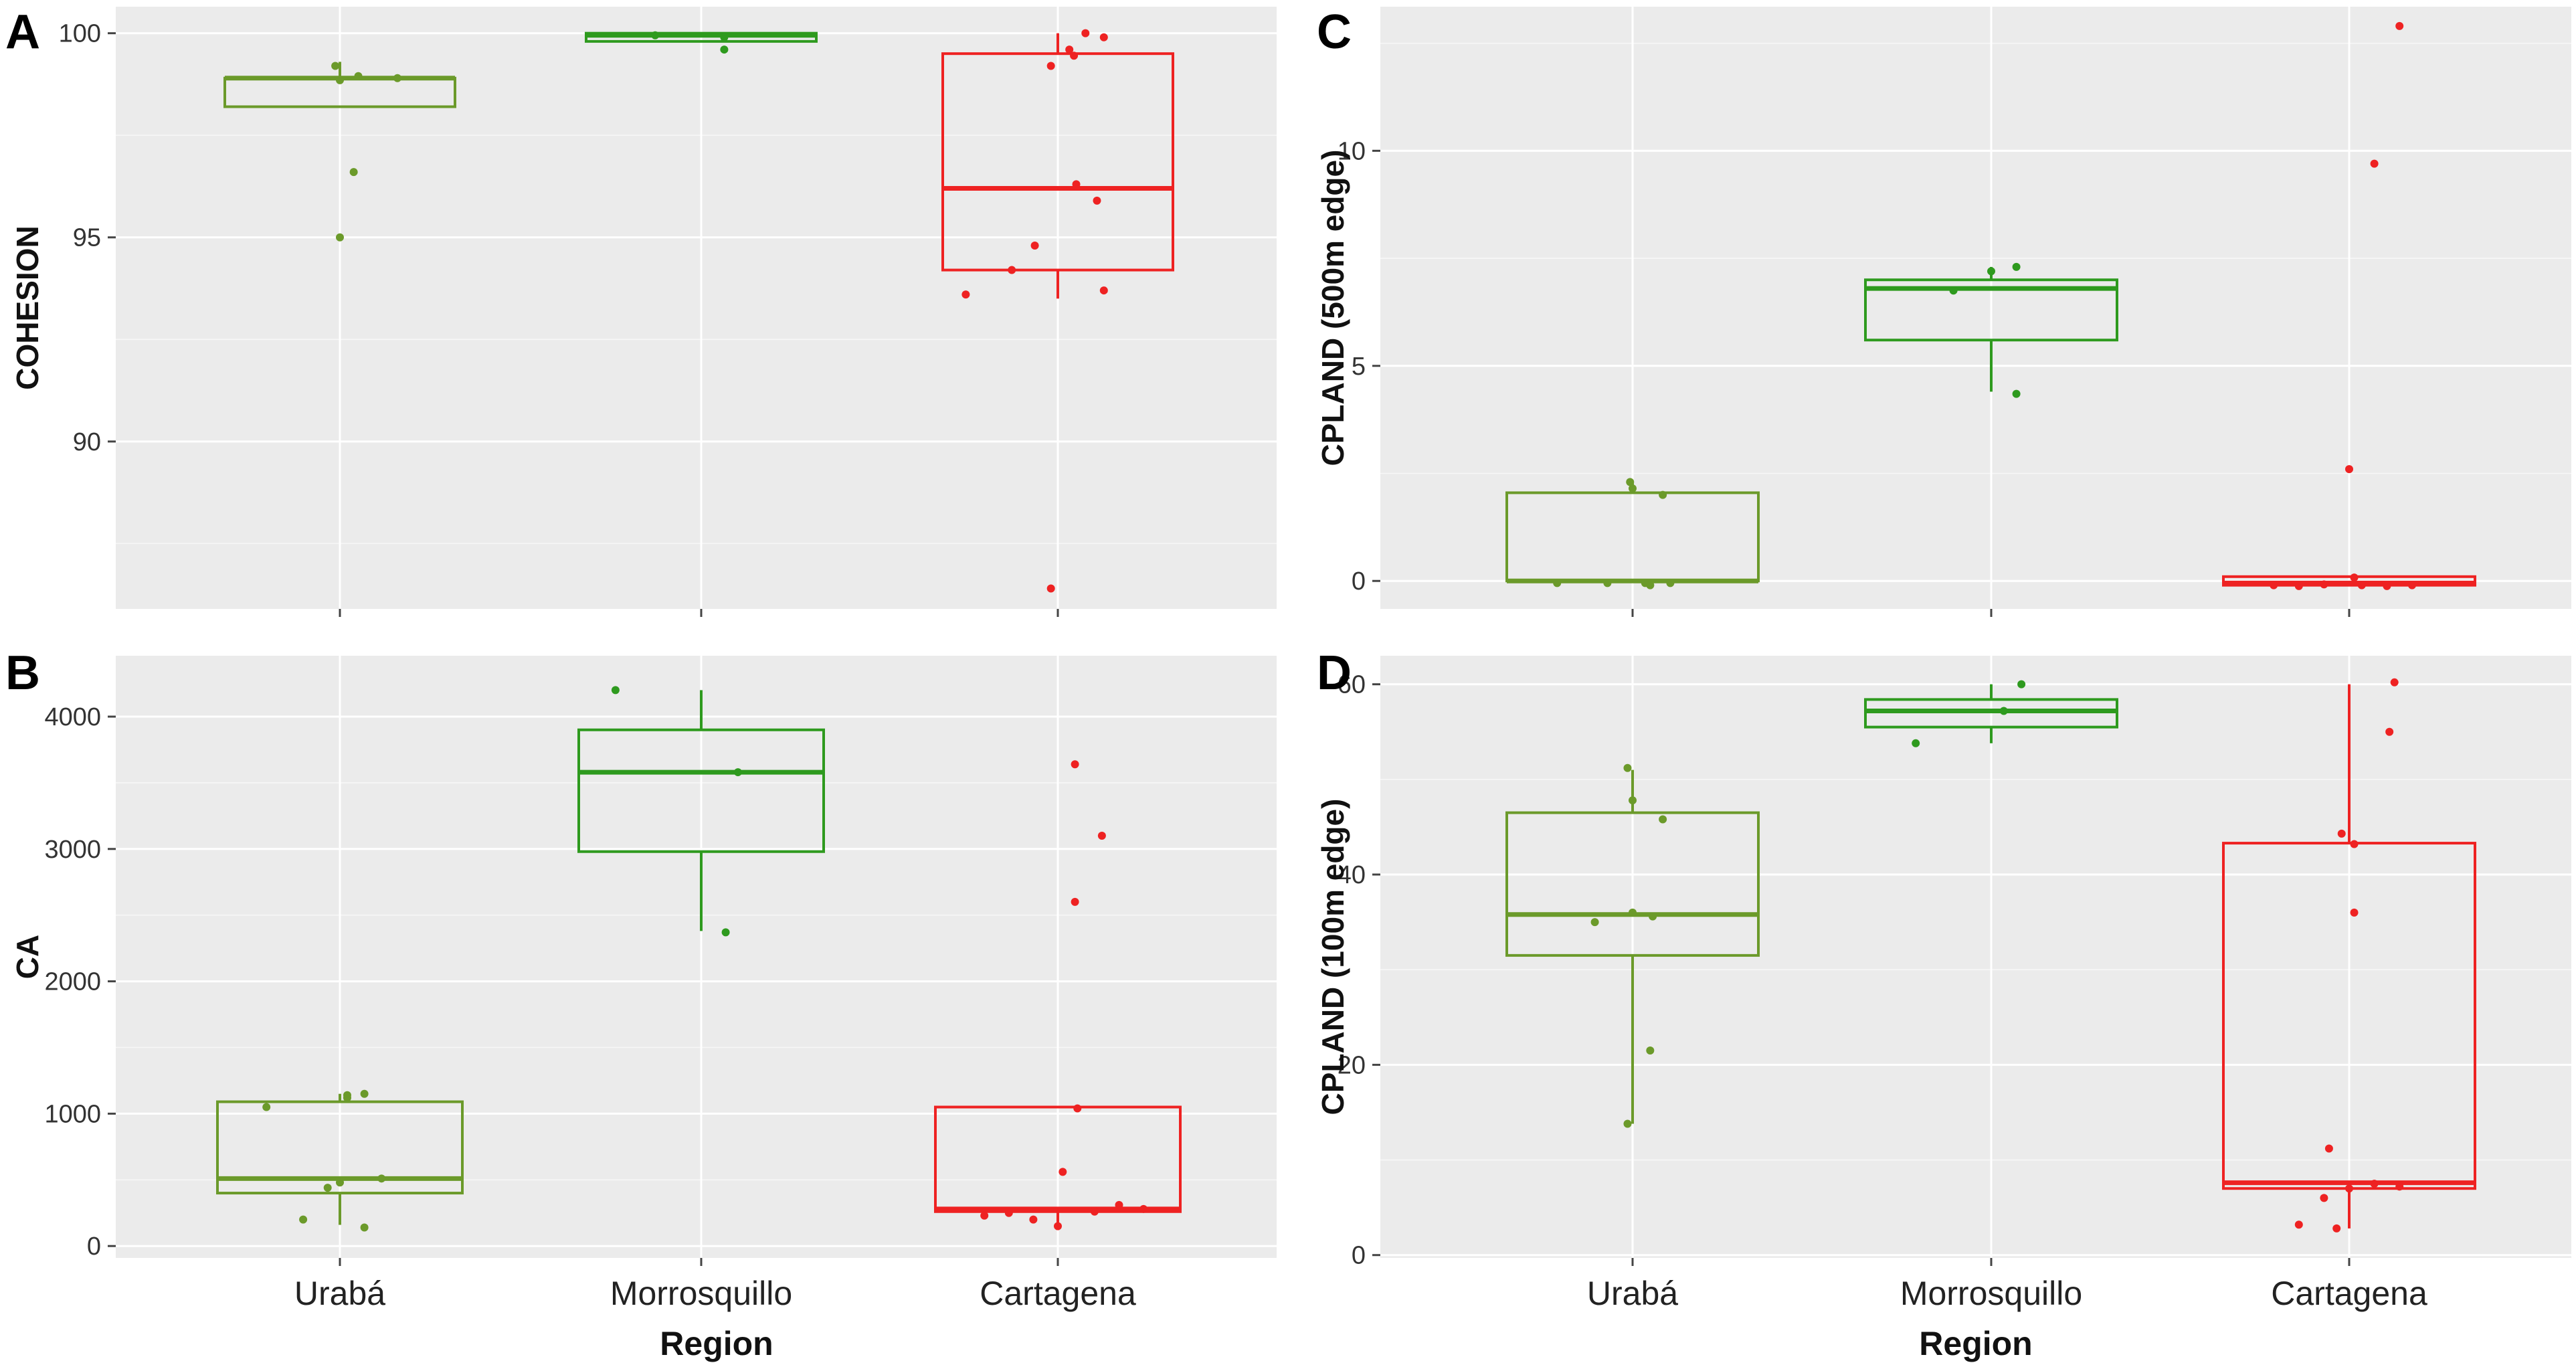  I want to click on y-tick-label: 3000, so click(72, 850).